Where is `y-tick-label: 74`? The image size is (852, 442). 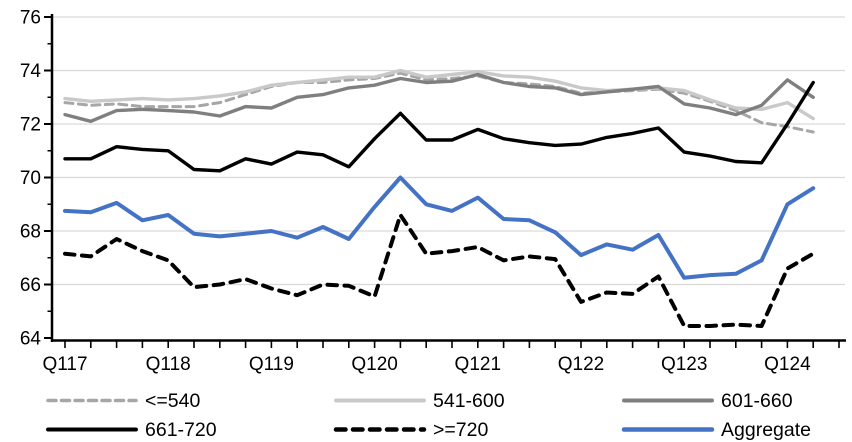
y-tick-label: 74 is located at coordinates (31, 71).